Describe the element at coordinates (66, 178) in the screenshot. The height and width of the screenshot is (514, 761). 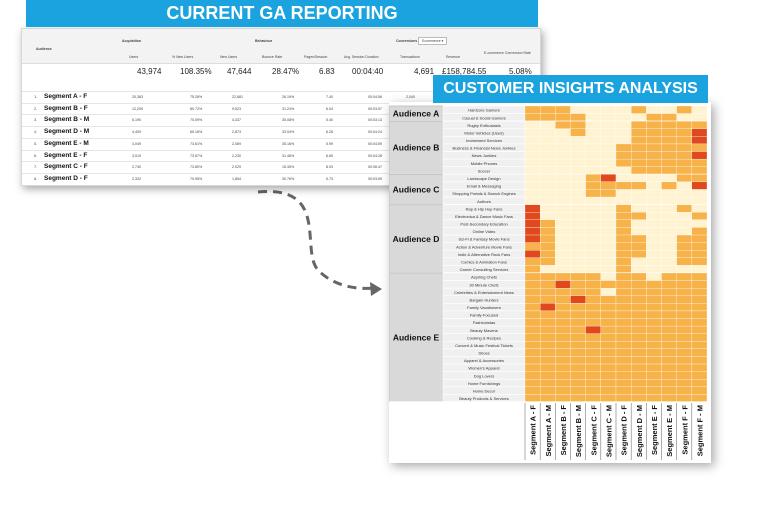
I see `row-segment-name: Segment D - F` at that location.